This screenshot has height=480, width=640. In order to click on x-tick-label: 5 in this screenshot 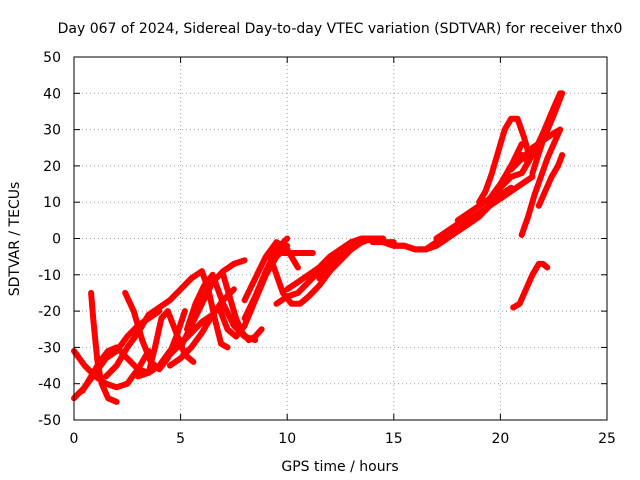, I will do `click(180, 439)`.